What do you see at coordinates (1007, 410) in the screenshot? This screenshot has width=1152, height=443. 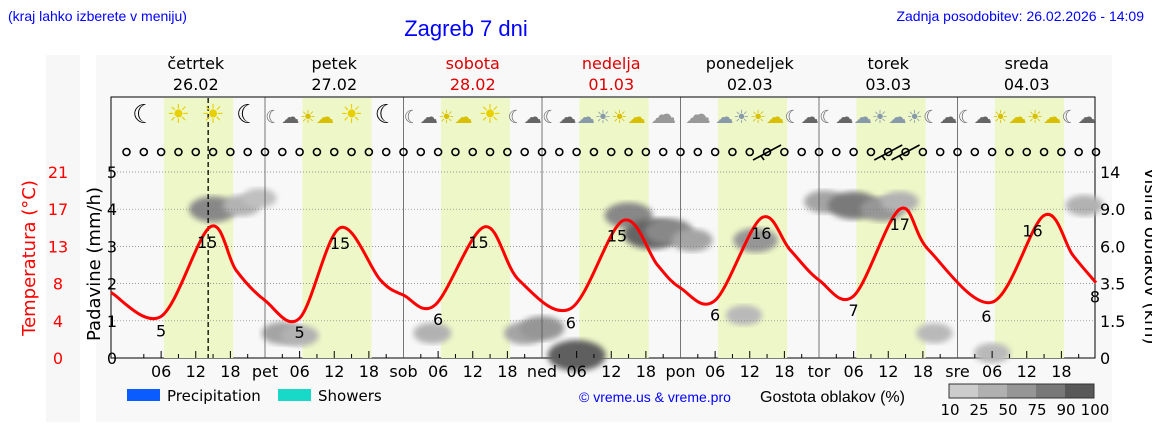 I see `cloud-density-tick: 50` at bounding box center [1007, 410].